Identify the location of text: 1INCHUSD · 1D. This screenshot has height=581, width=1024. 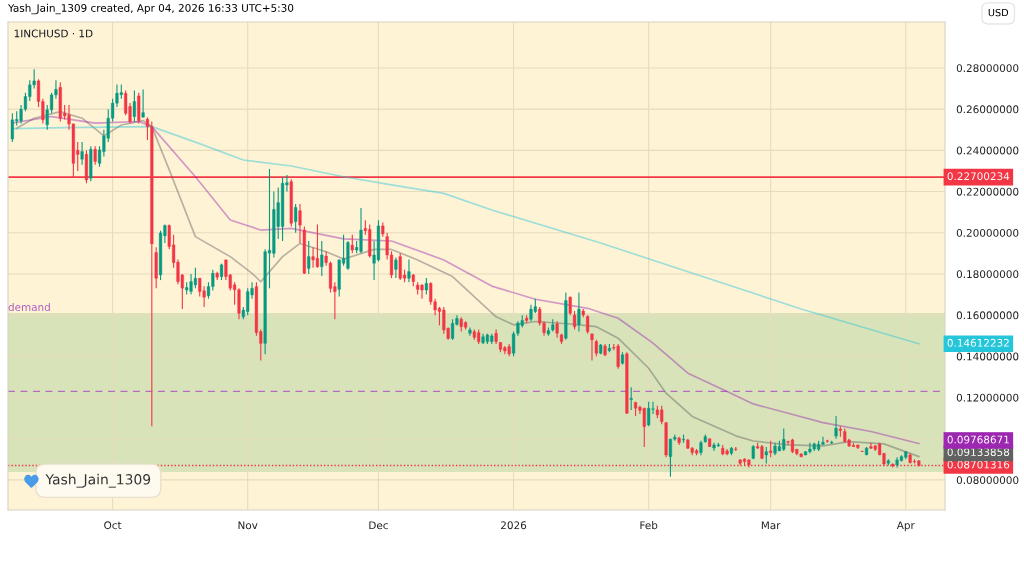
(53, 33).